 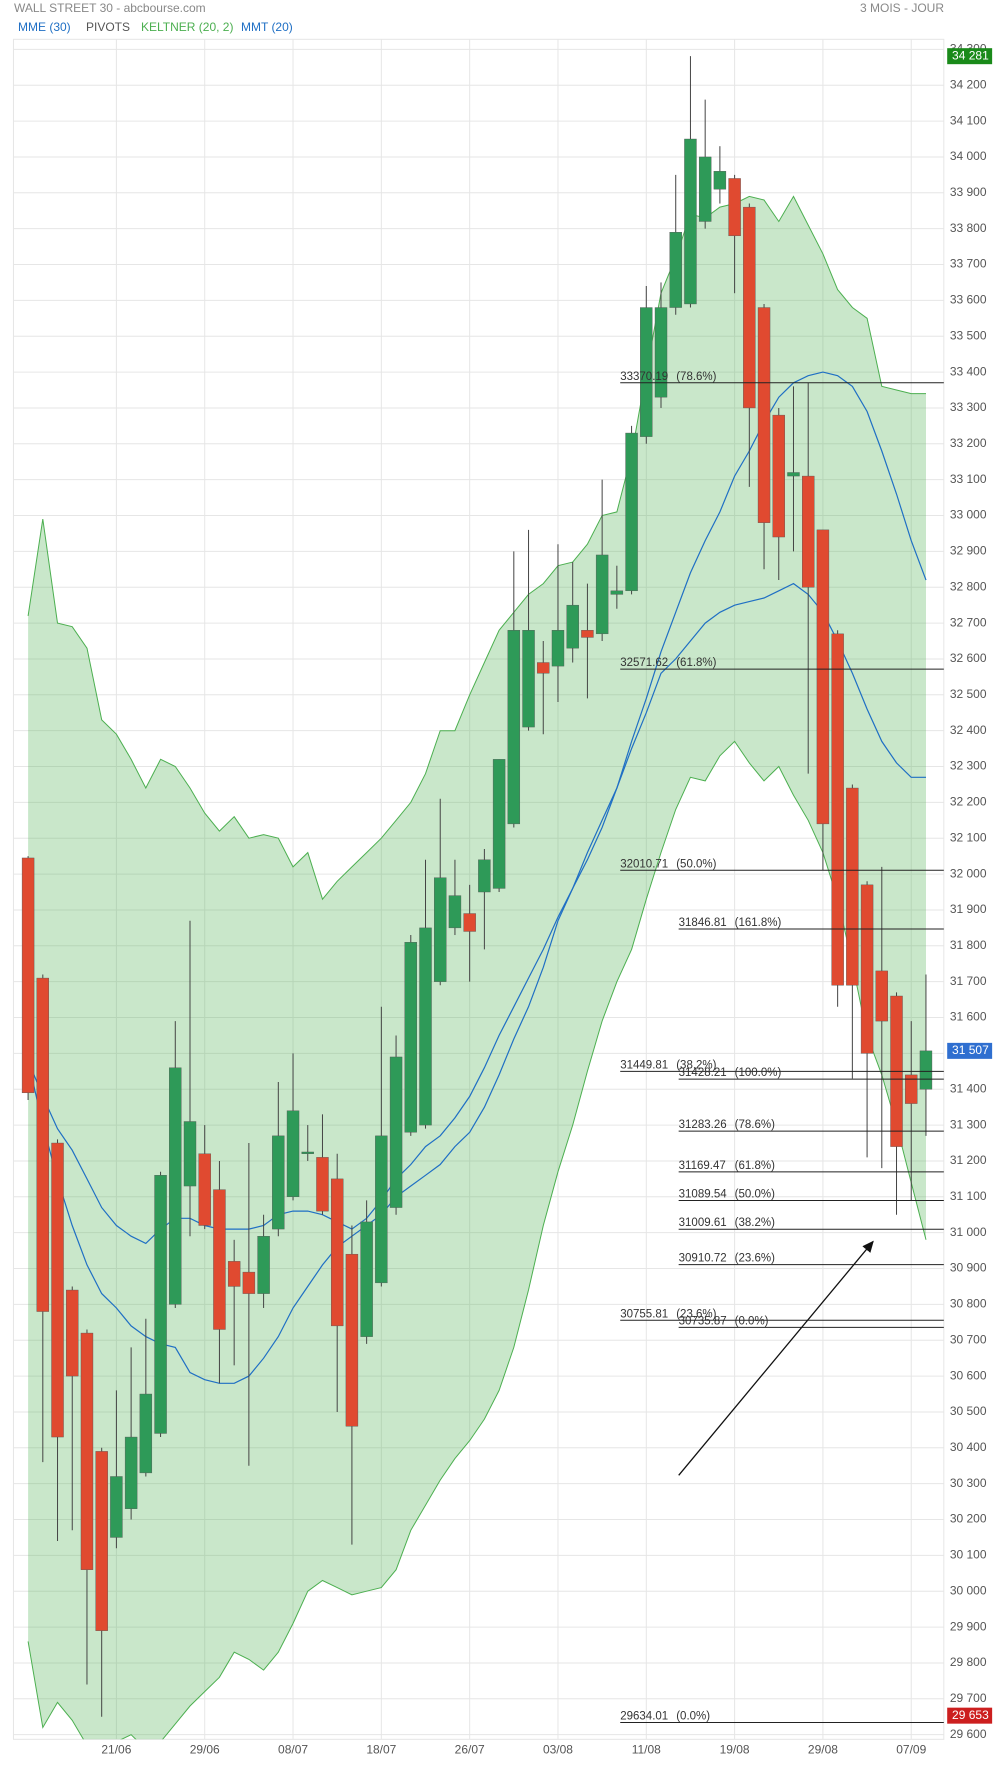 What do you see at coordinates (968, 1626) in the screenshot?
I see `y-tick-label: 29 900` at bounding box center [968, 1626].